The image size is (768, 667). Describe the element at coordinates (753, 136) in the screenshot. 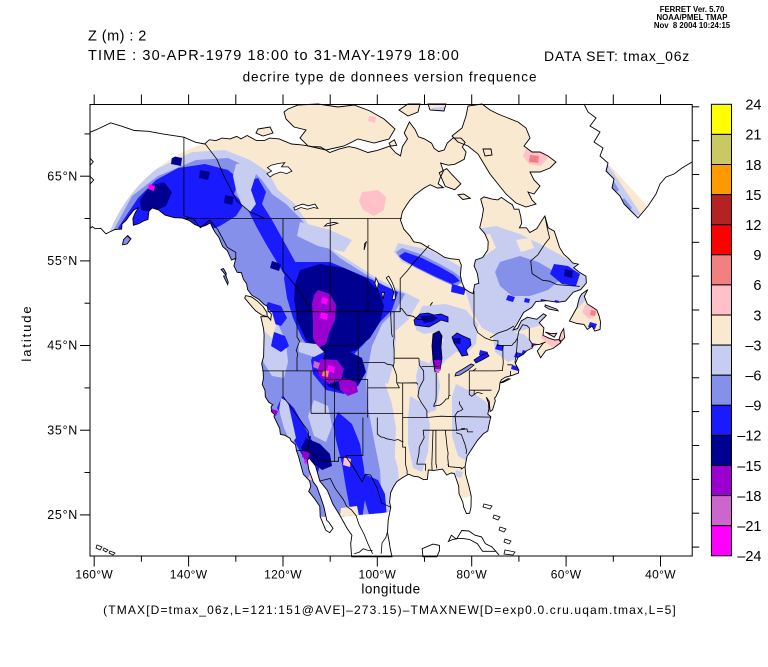

I see `svg-text: 21` at that location.